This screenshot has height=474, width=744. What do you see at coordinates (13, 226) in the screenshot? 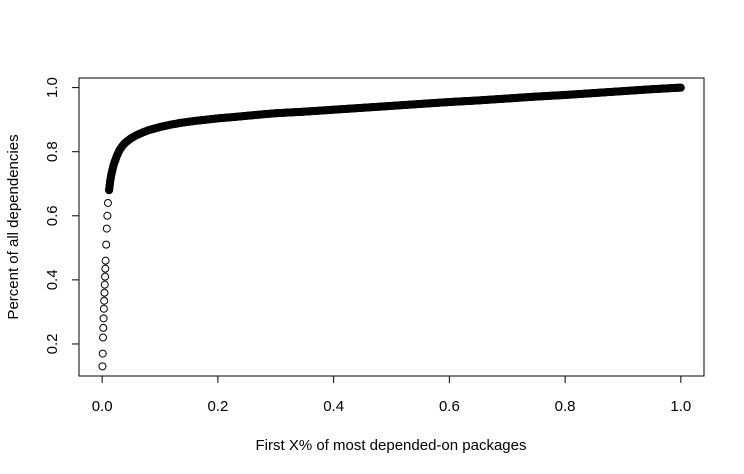
I see `y-axis-label: Percent of all dependencies` at bounding box center [13, 226].